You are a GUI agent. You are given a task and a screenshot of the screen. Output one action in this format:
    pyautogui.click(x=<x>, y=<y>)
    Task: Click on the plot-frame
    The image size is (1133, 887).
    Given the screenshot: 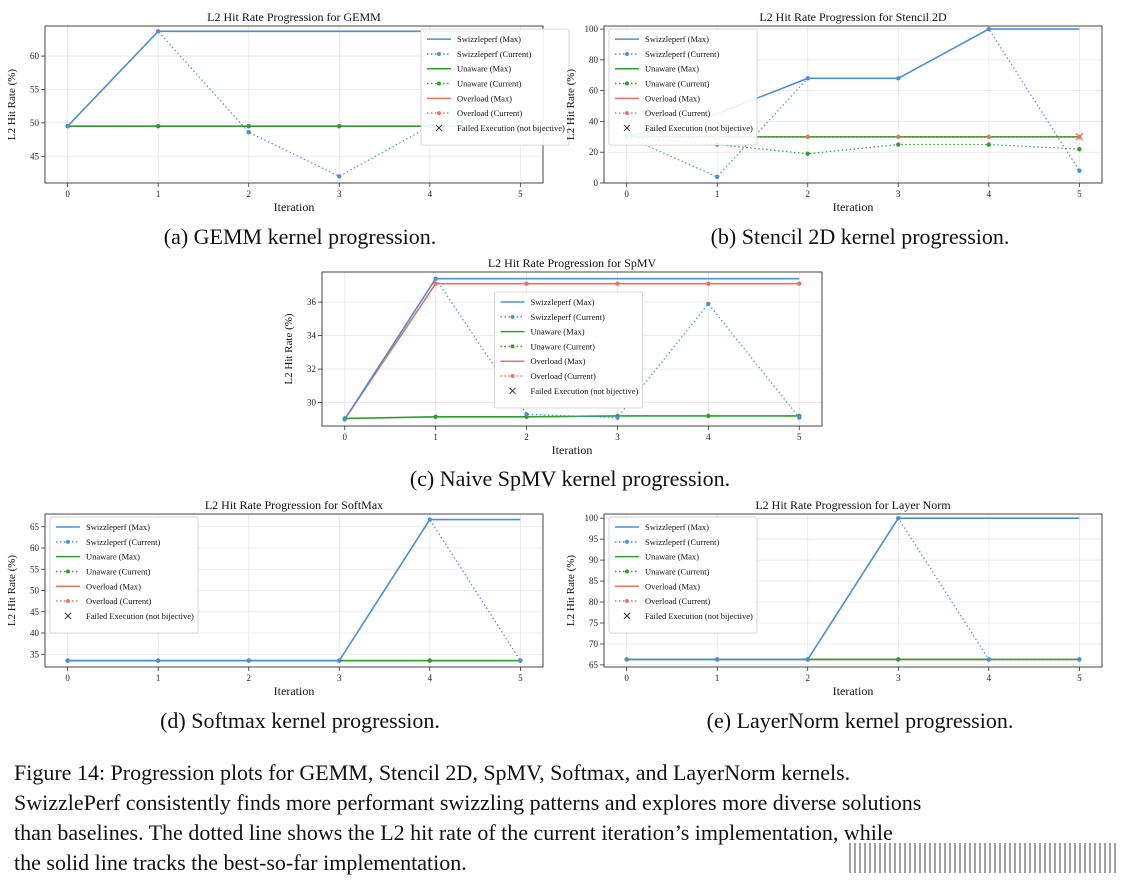 What is the action you would take?
    pyautogui.click(x=572, y=349)
    